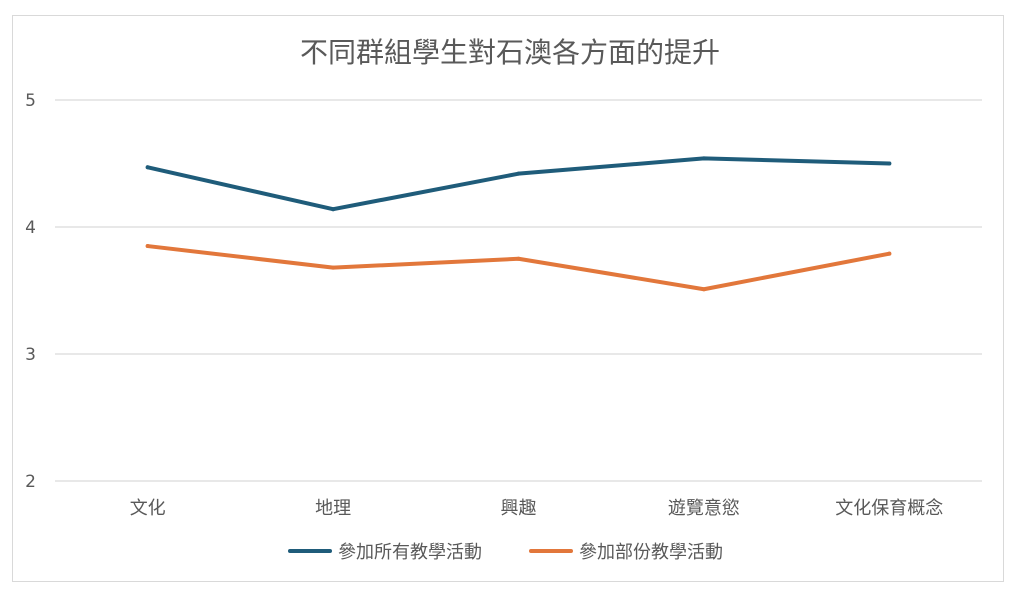 Image resolution: width=1020 pixels, height=597 pixels. I want to click on chart-title: 不同群組學生對石澳各方面的提升, so click(510, 52).